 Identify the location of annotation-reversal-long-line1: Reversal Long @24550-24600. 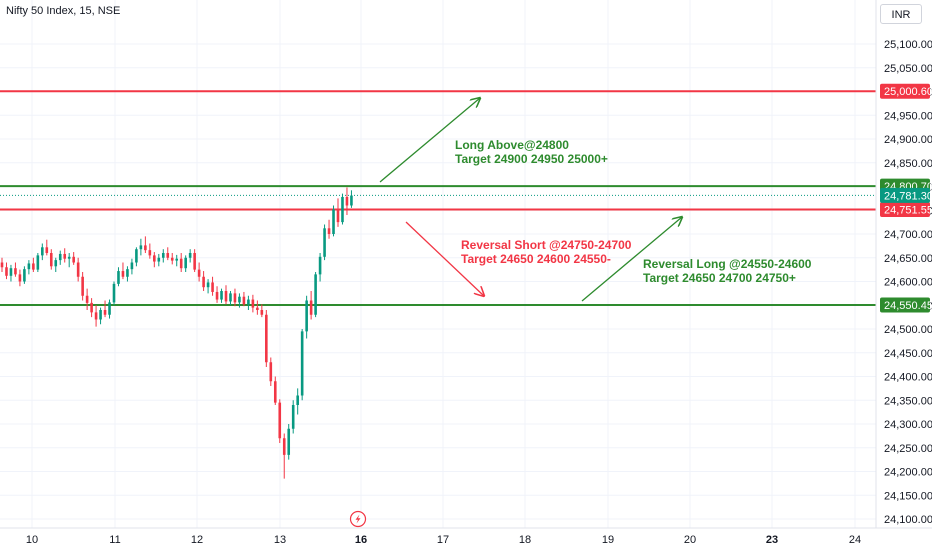
(727, 264).